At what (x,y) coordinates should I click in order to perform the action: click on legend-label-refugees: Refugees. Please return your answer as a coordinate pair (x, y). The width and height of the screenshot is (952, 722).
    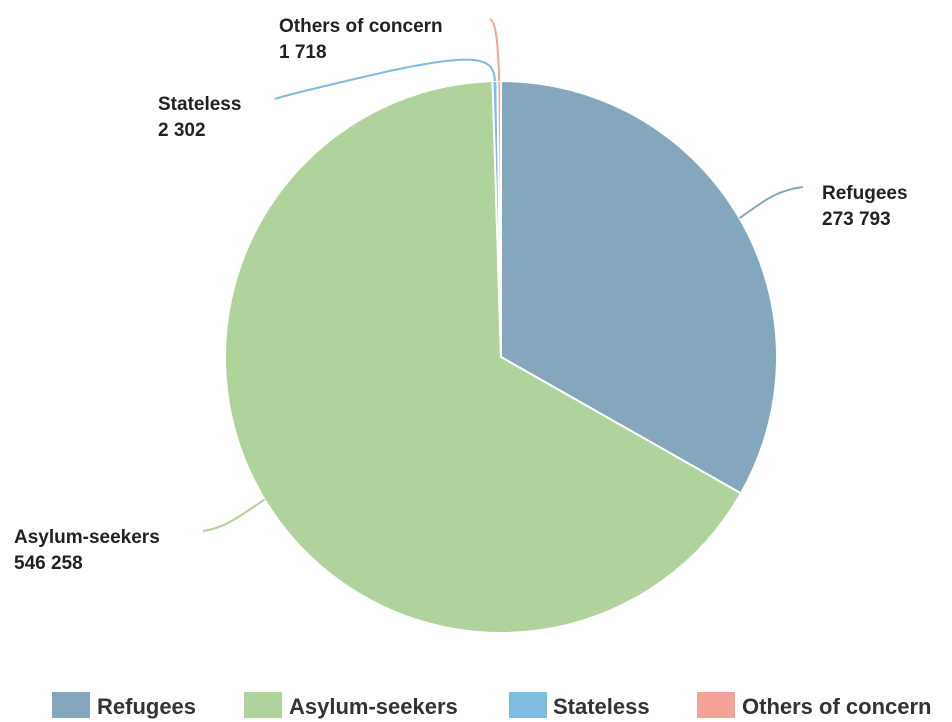
    Looking at the image, I should click on (146, 706).